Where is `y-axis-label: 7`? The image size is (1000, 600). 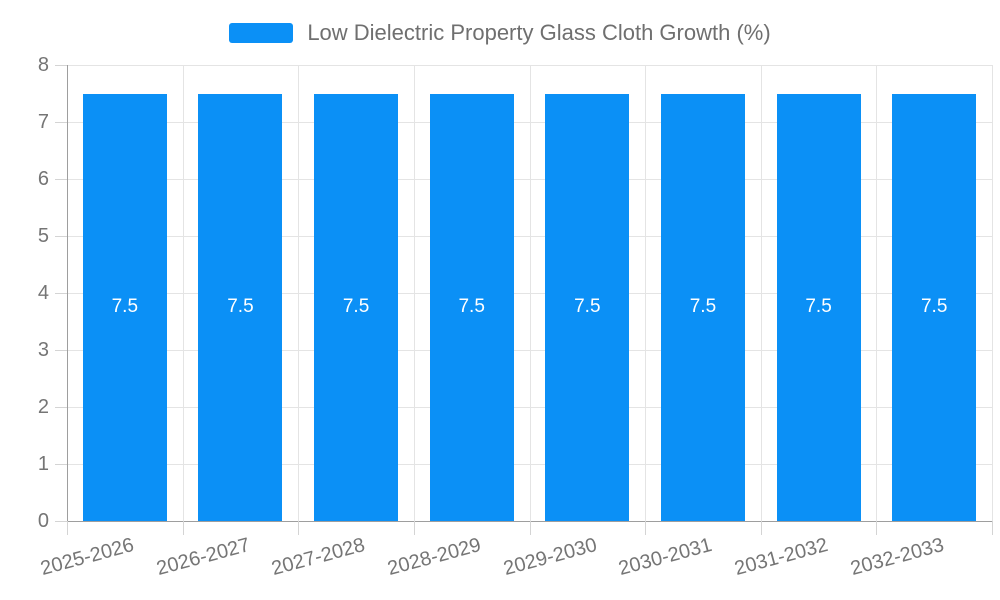
y-axis-label: 7 is located at coordinates (43, 122).